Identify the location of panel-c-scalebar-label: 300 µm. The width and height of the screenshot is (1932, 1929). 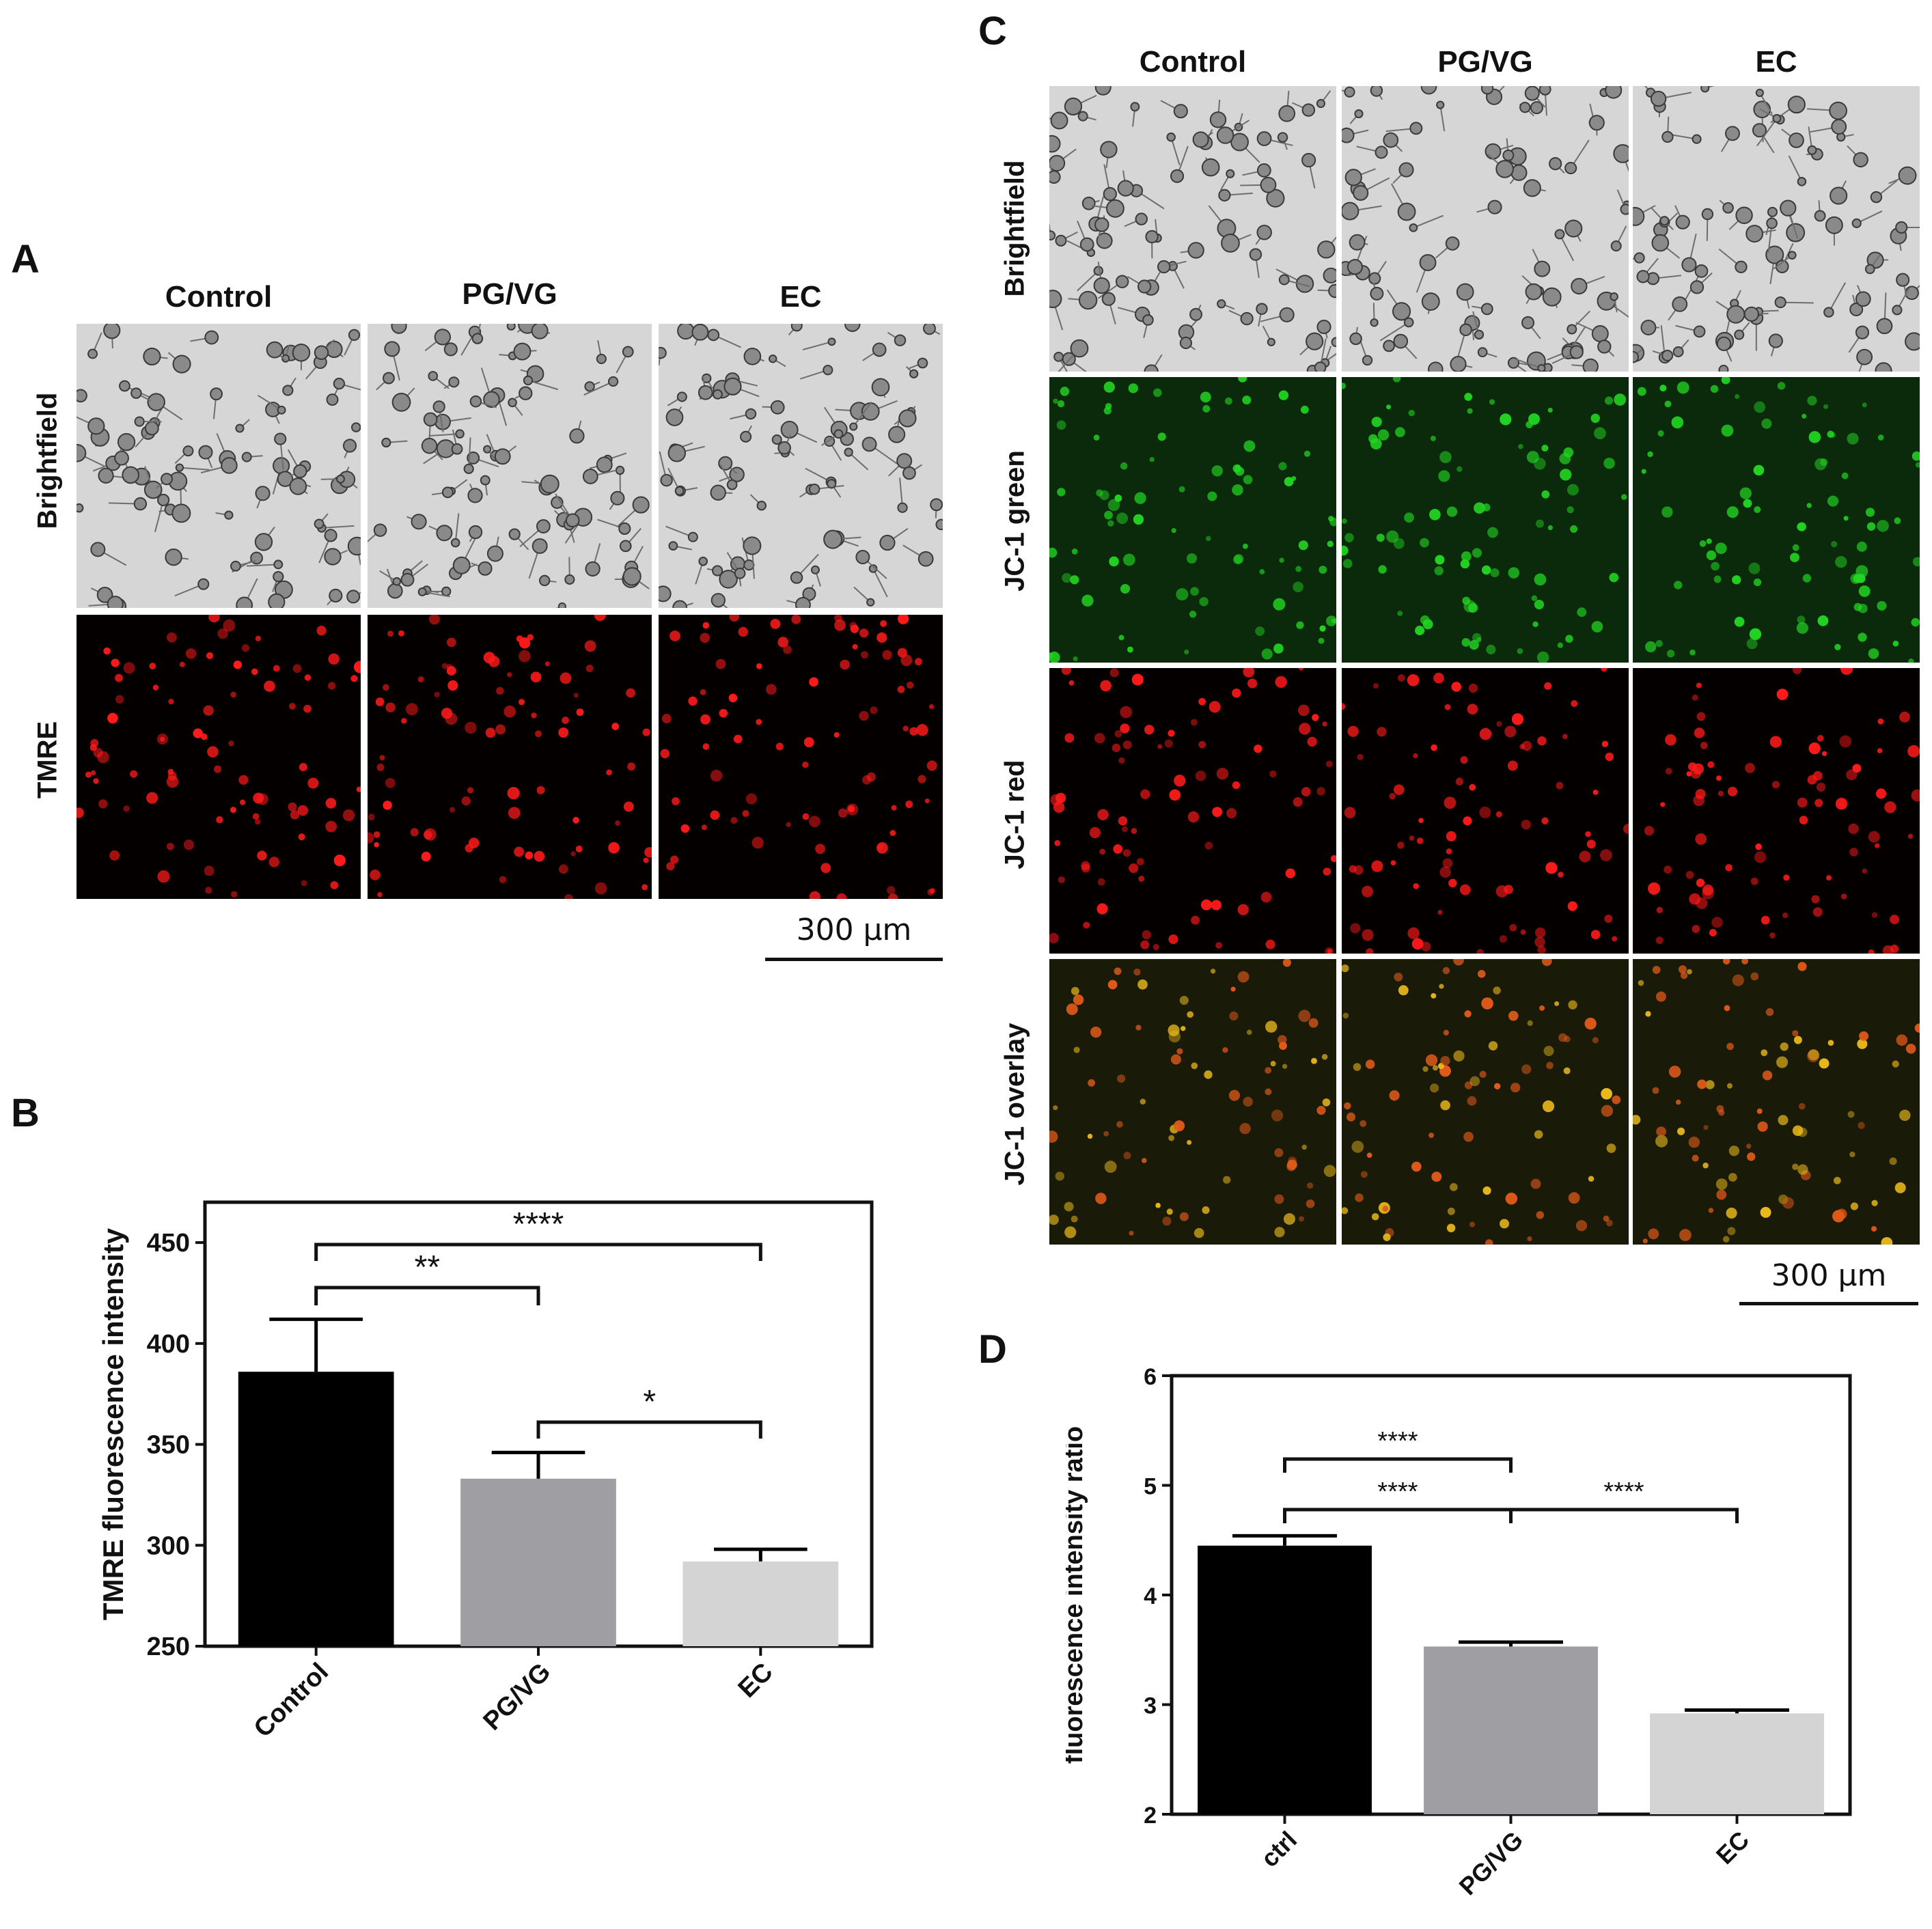
(1829, 1275).